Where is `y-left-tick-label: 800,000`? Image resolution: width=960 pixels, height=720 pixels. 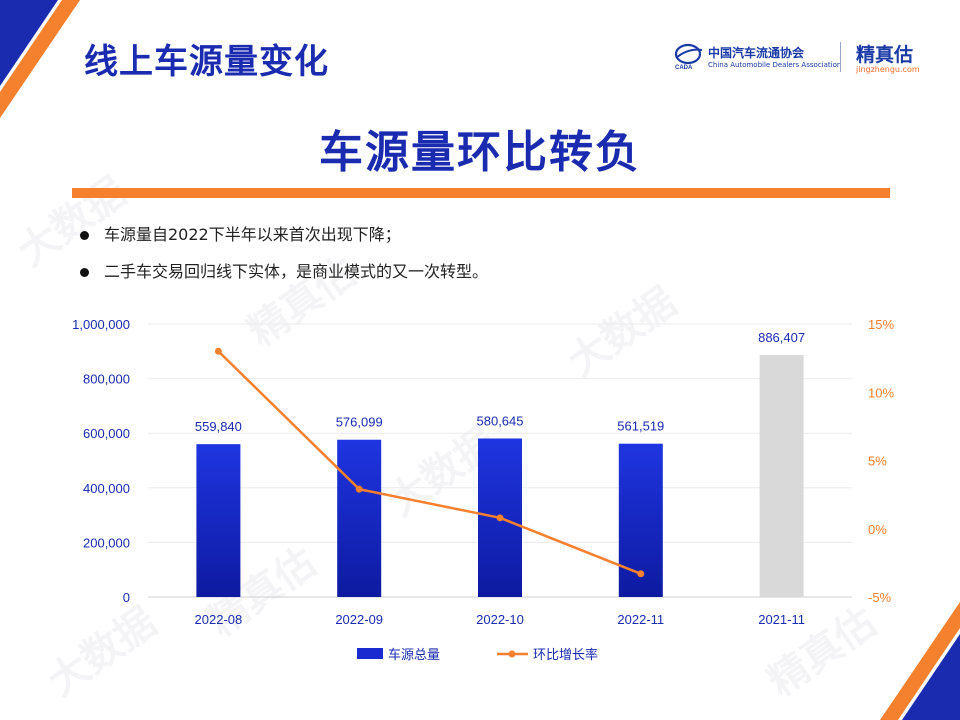 y-left-tick-label: 800,000 is located at coordinates (106, 379).